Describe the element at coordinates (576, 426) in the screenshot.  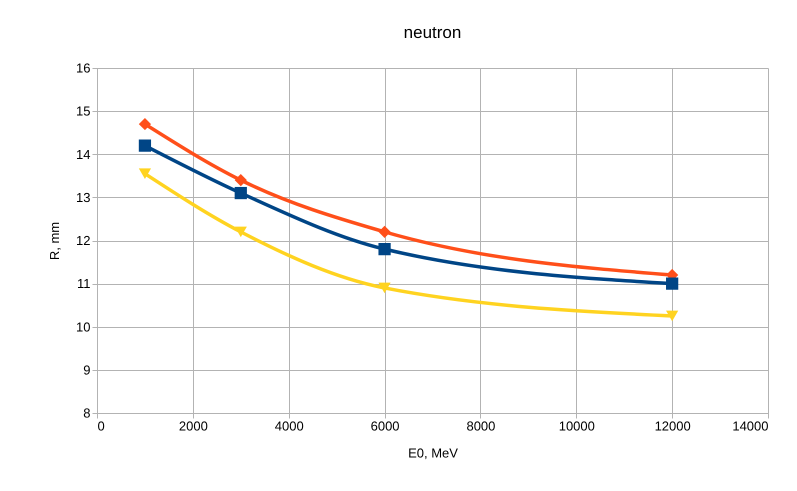
I see `x-tick-label: 10000` at that location.